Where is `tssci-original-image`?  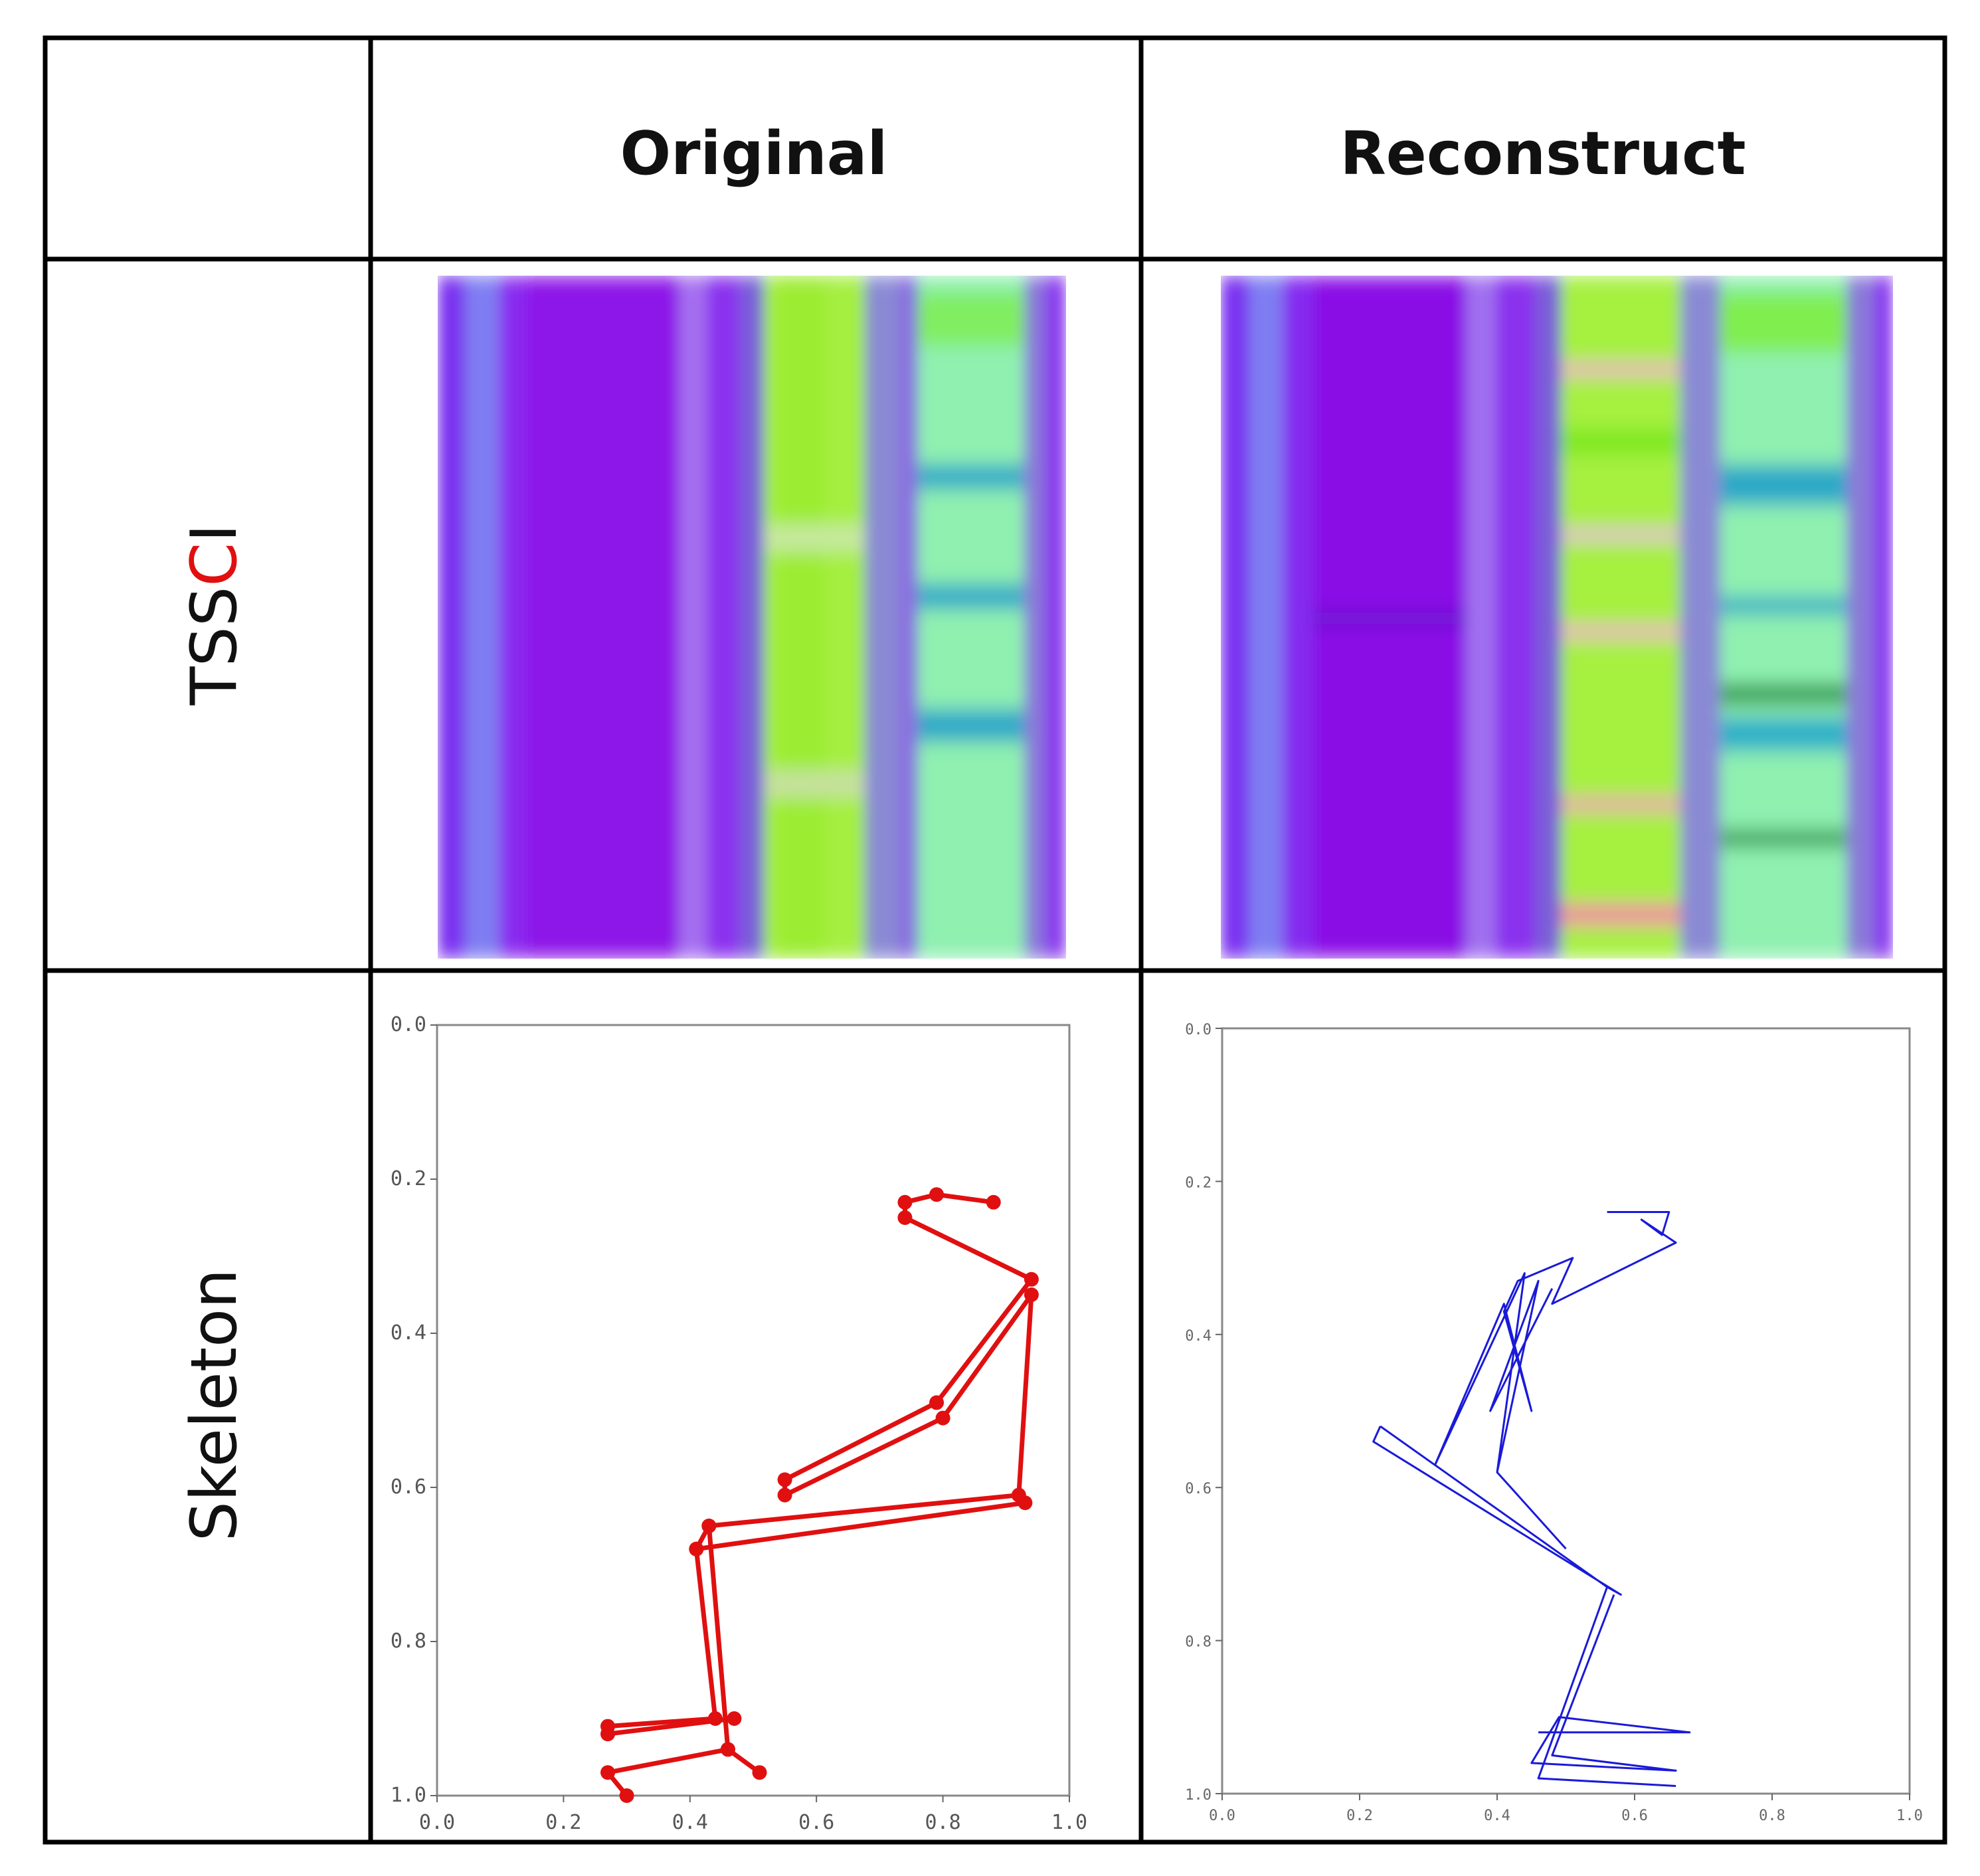 tssci-original-image is located at coordinates (752, 617).